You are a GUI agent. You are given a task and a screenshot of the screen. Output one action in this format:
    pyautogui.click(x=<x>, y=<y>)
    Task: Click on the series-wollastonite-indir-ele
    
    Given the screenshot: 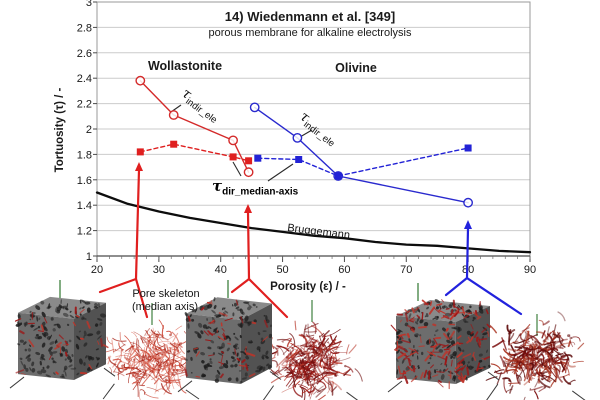 What is the action you would take?
    pyautogui.click(x=194, y=126)
    